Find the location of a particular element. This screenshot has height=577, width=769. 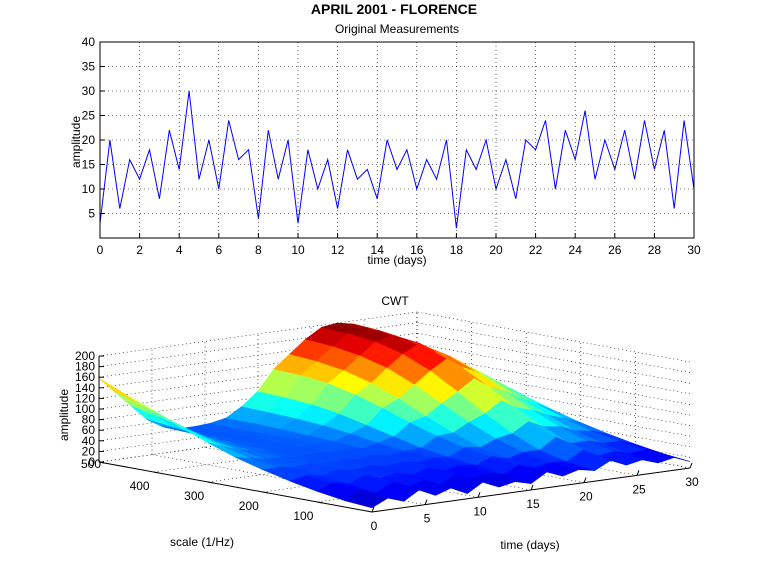

y-tick-label: 30 is located at coordinates (89, 91).